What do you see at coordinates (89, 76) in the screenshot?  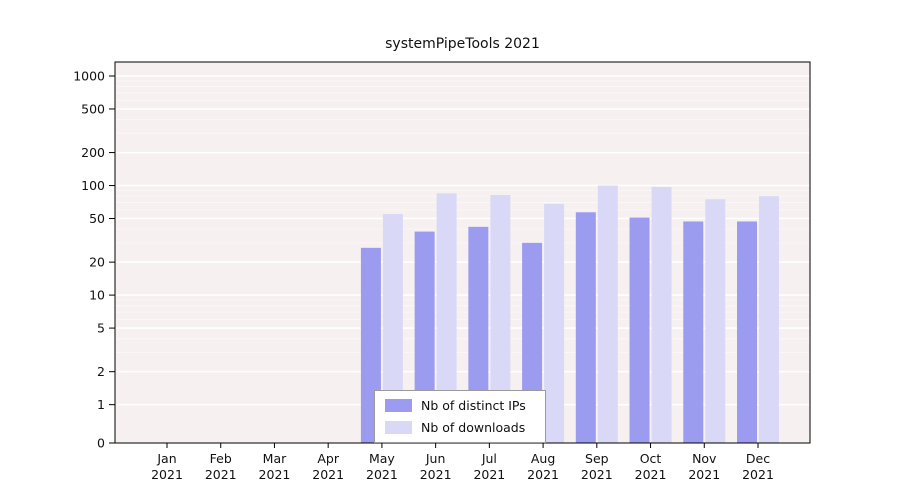 I see `y-axis-tick-label: 1000` at bounding box center [89, 76].